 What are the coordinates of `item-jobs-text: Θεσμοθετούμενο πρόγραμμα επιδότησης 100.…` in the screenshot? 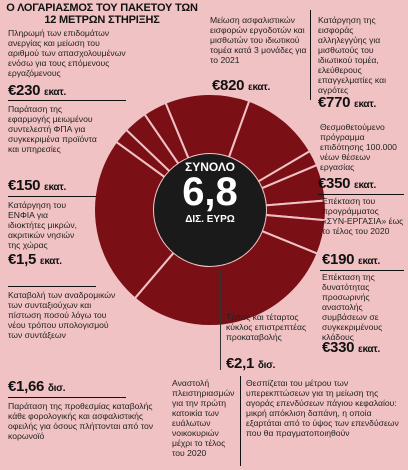 It's located at (358, 147).